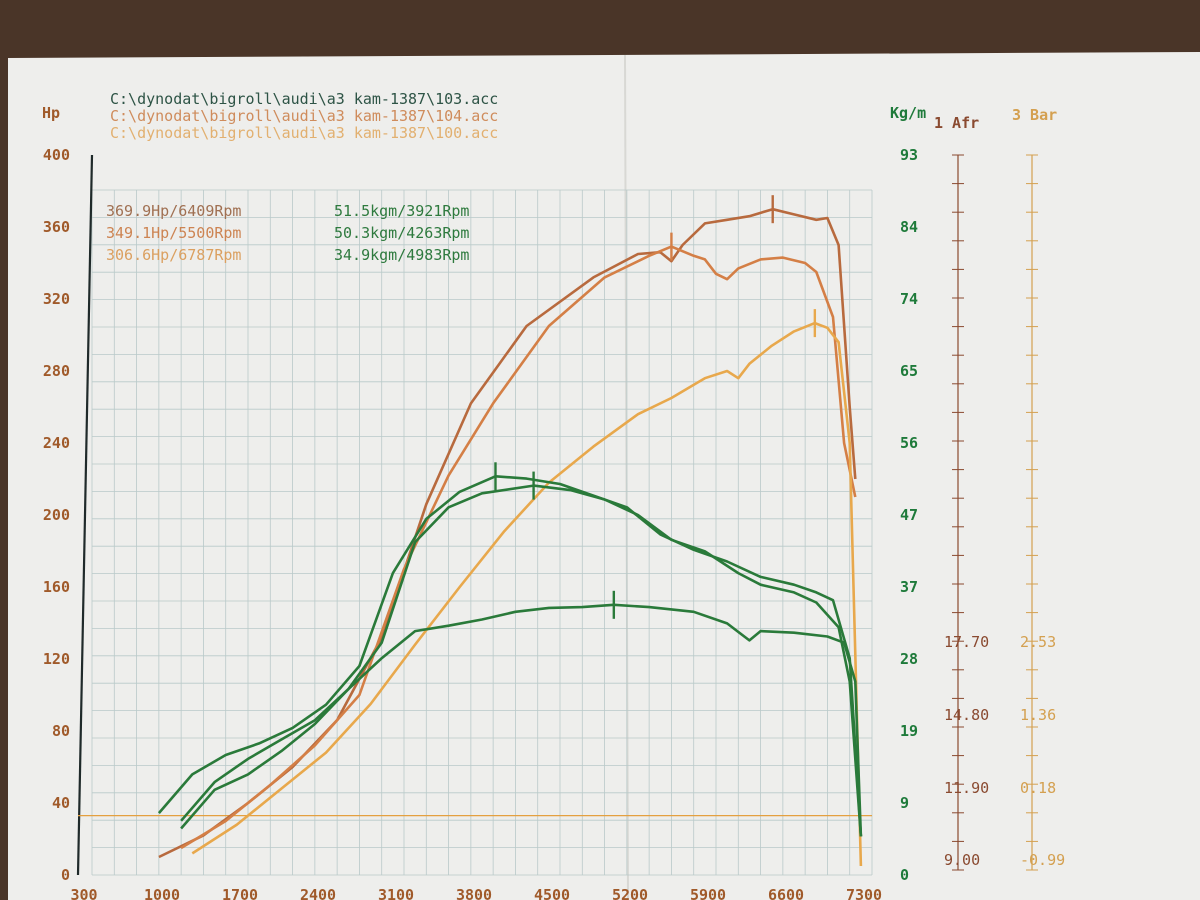 Image resolution: width=1200 pixels, height=900 pixels. Describe the element at coordinates (396, 893) in the screenshot. I see `x-tick-label: 3100` at that location.